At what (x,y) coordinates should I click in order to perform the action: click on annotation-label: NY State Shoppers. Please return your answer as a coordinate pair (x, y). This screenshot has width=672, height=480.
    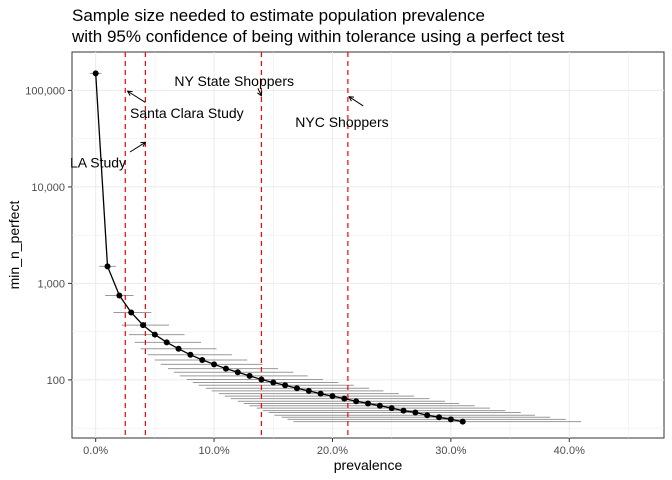
    Looking at the image, I should click on (234, 81).